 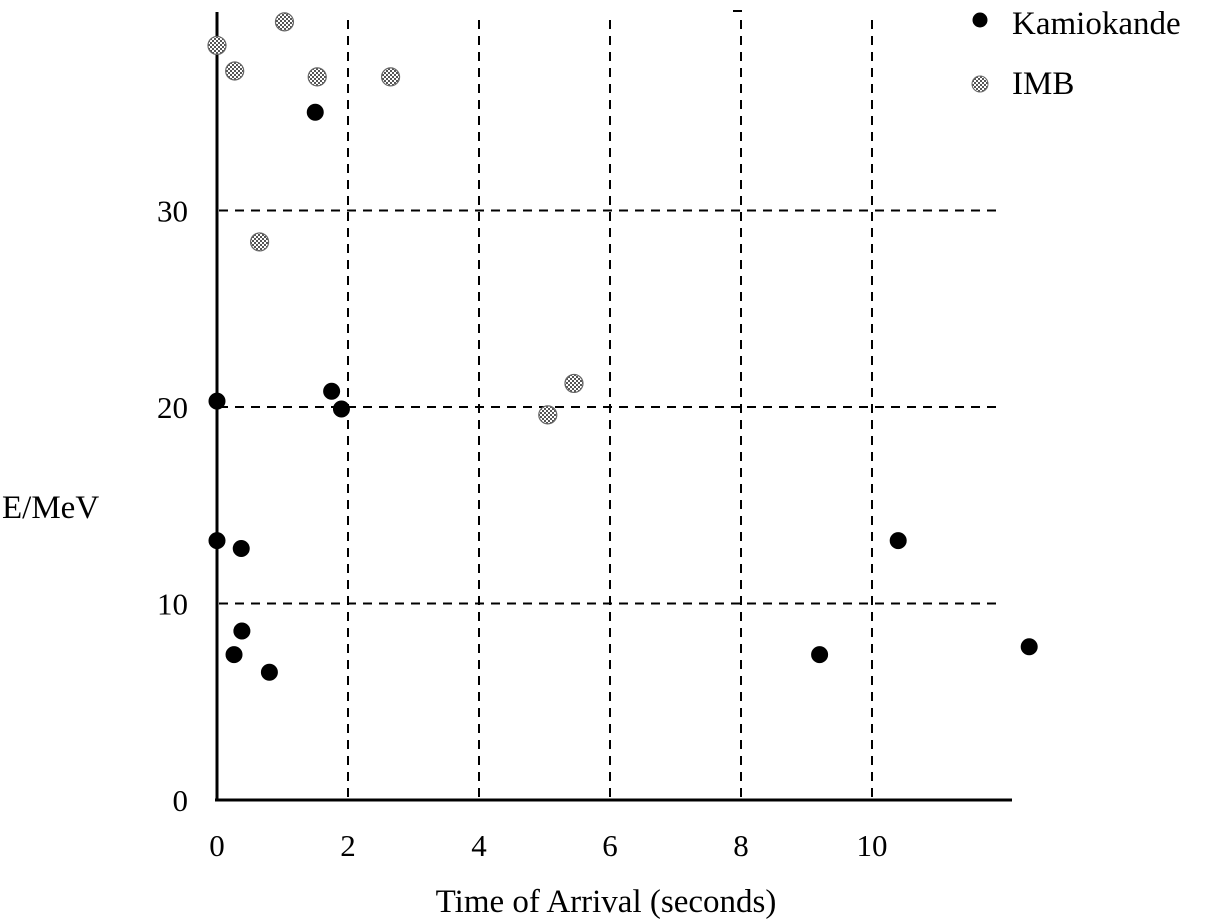 I want to click on x-tick-label-2: 2, so click(x=348, y=845).